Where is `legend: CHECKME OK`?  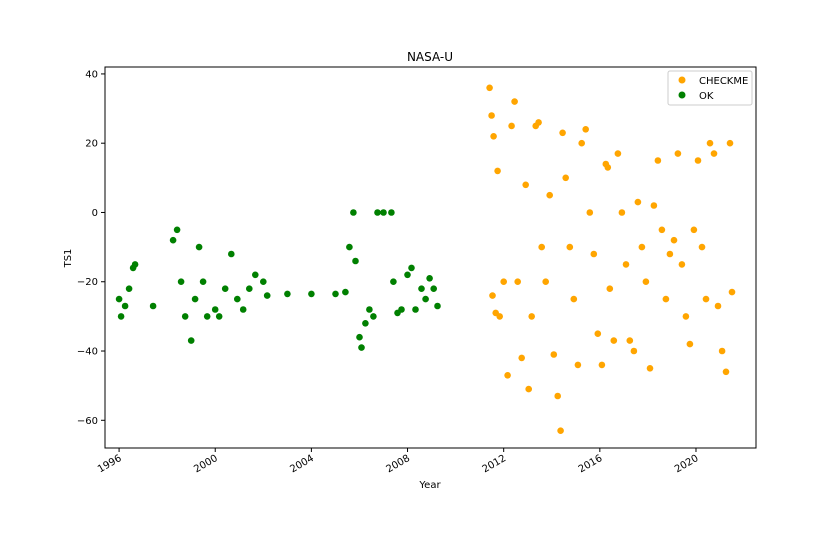
legend: CHECKME OK is located at coordinates (710, 88).